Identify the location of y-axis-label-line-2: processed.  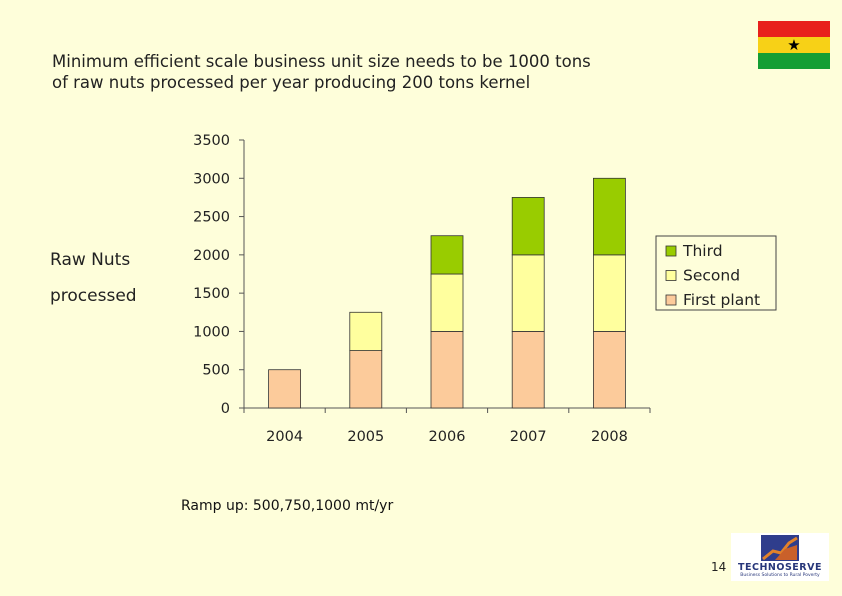
(93, 296).